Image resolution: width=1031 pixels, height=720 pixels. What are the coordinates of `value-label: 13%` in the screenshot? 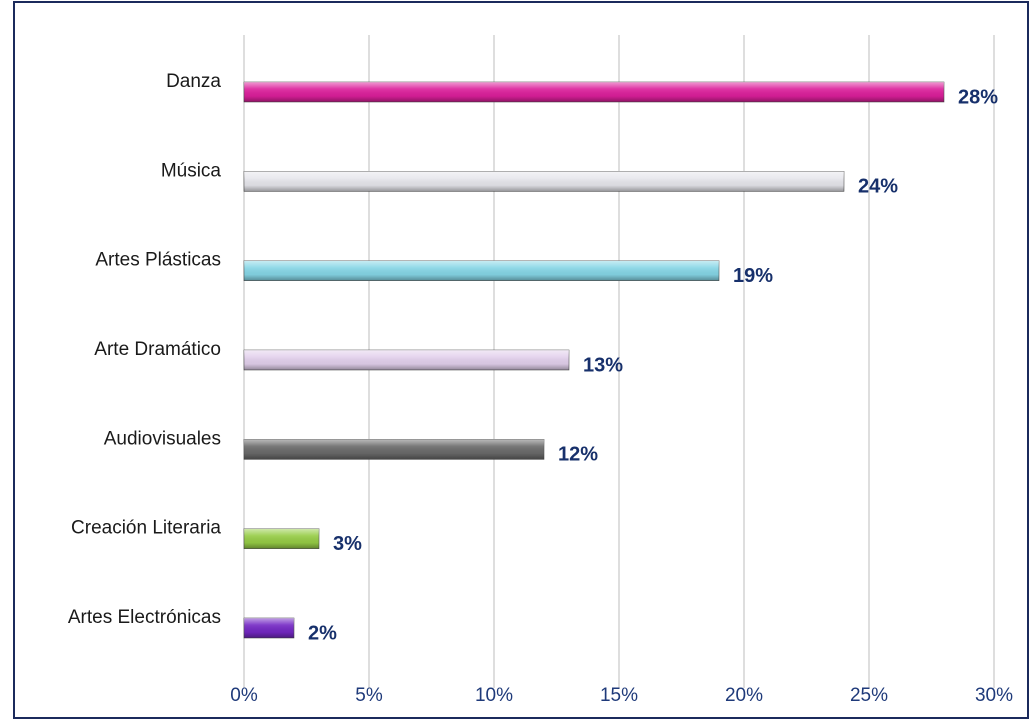 It's located at (603, 365).